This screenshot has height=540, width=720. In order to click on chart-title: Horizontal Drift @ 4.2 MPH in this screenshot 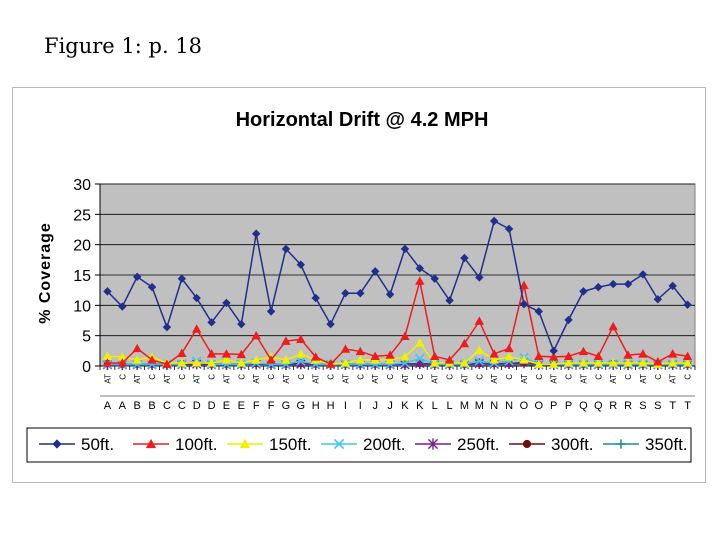, I will do `click(362, 120)`.